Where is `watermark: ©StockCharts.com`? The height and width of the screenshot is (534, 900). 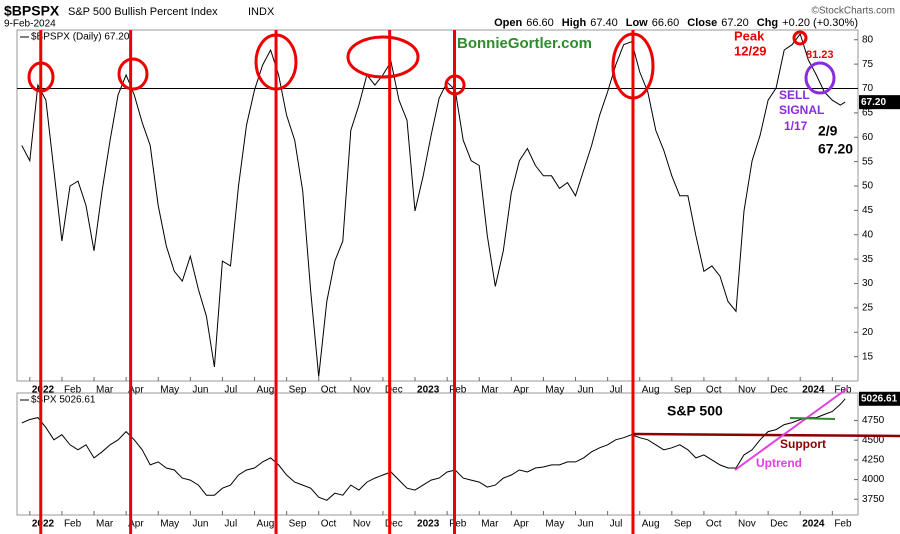
watermark: ©StockCharts.com is located at coordinates (853, 11).